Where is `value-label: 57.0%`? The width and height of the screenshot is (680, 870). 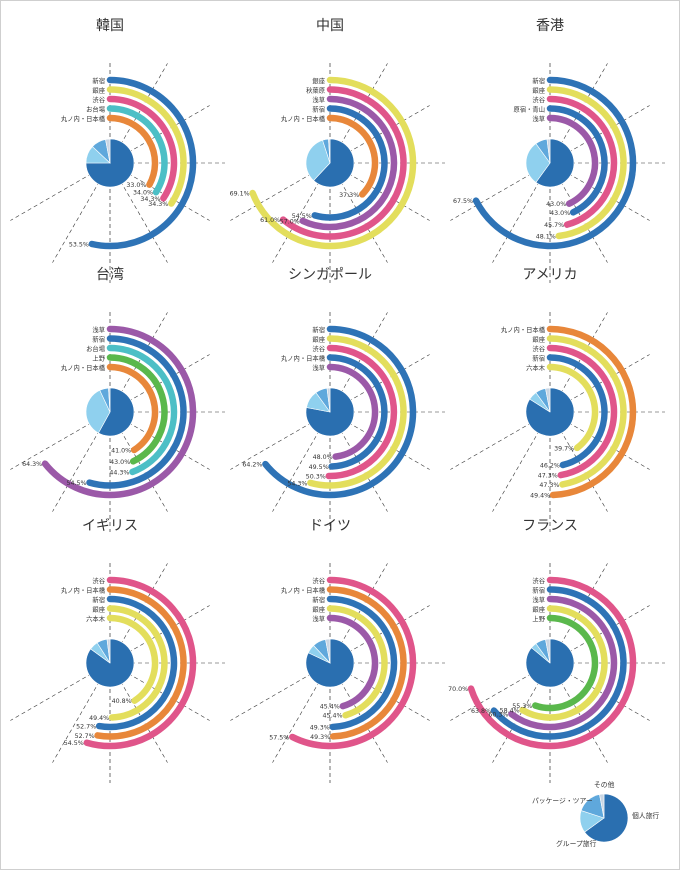
value-label: 57.0% is located at coordinates (290, 221).